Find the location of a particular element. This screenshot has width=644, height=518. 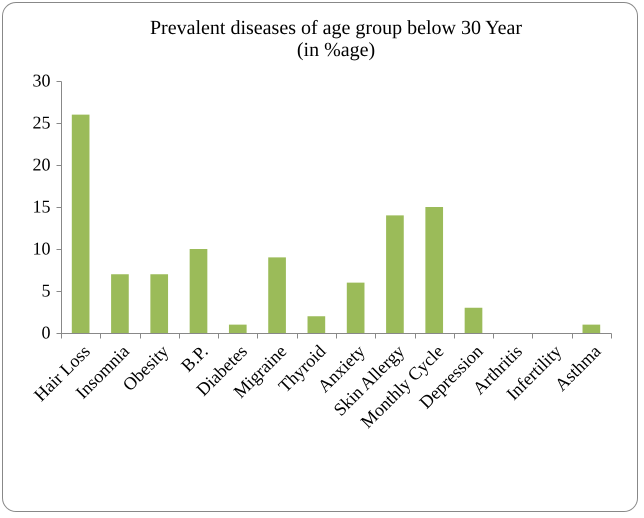

y-tick-label: 20 is located at coordinates (41, 164).